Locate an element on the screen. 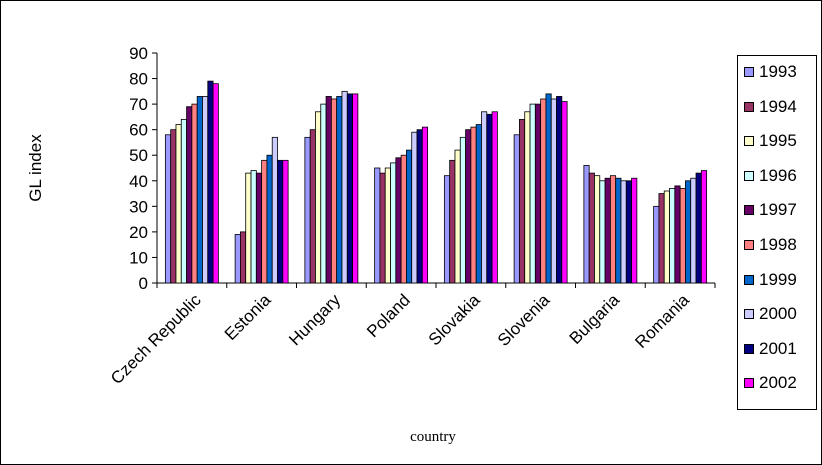 This screenshot has width=822, height=465. bar-1994-estonia is located at coordinates (243, 257).